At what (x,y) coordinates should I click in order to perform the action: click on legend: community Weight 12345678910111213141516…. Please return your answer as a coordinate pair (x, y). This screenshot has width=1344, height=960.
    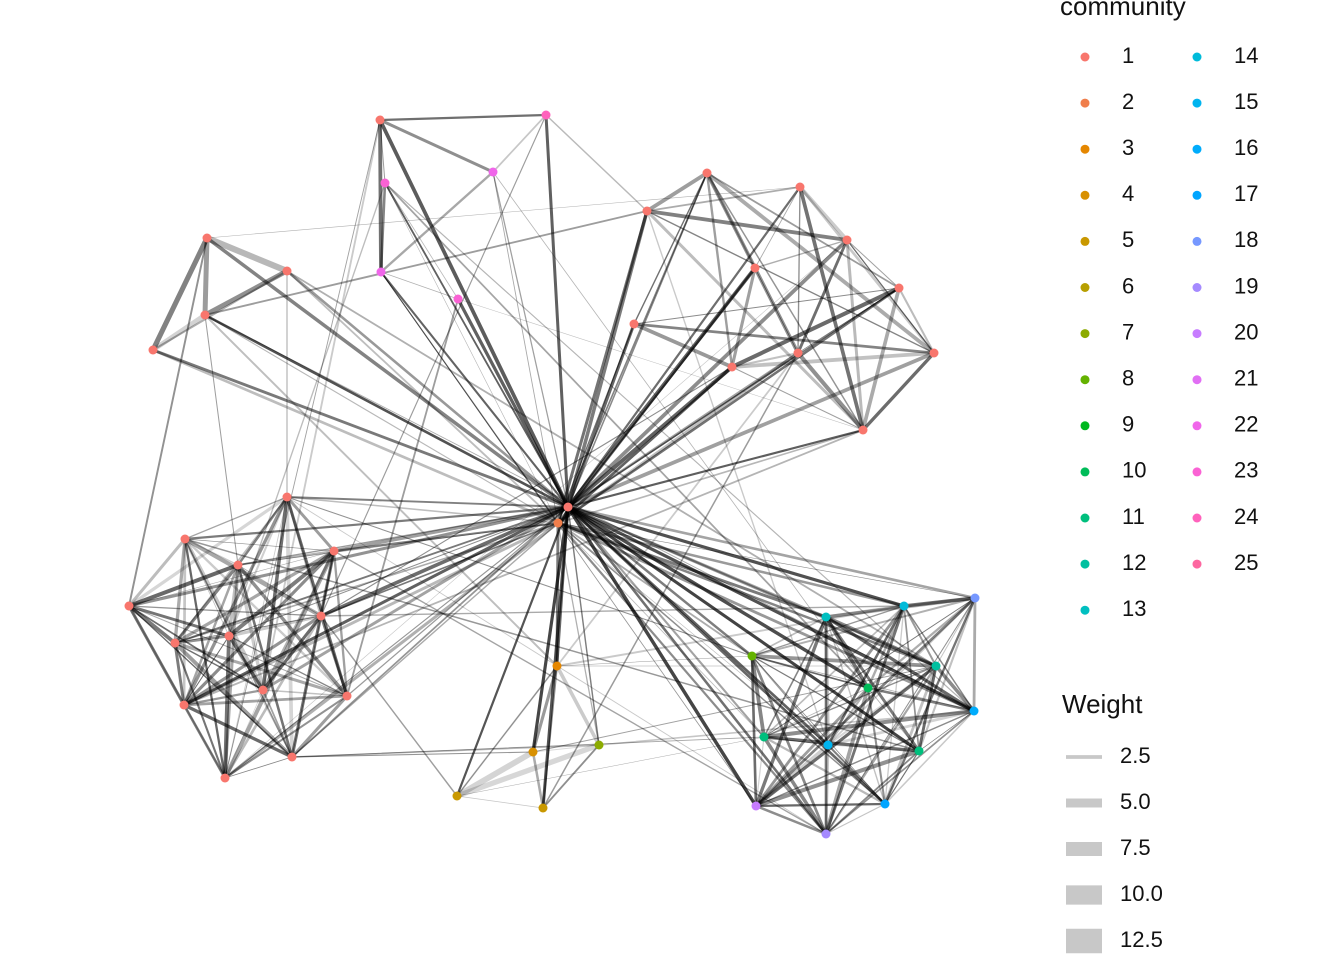
    Looking at the image, I should click on (1159, 477).